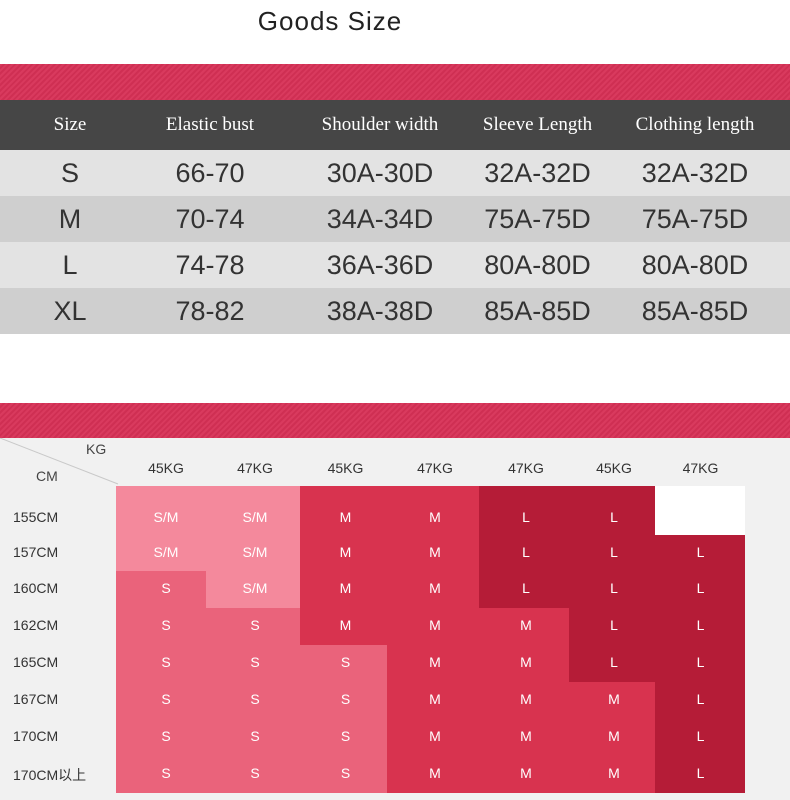 The image size is (790, 800). I want to click on height-label: 162CM, so click(36, 625).